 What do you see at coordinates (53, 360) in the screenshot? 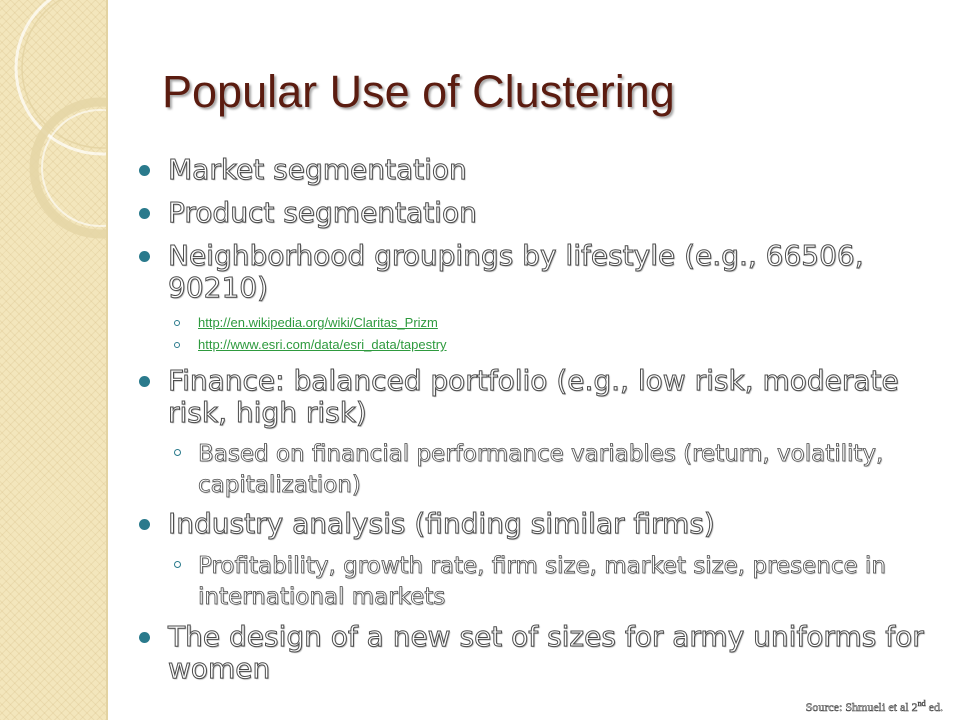
I see `decorative-sidebar` at bounding box center [53, 360].